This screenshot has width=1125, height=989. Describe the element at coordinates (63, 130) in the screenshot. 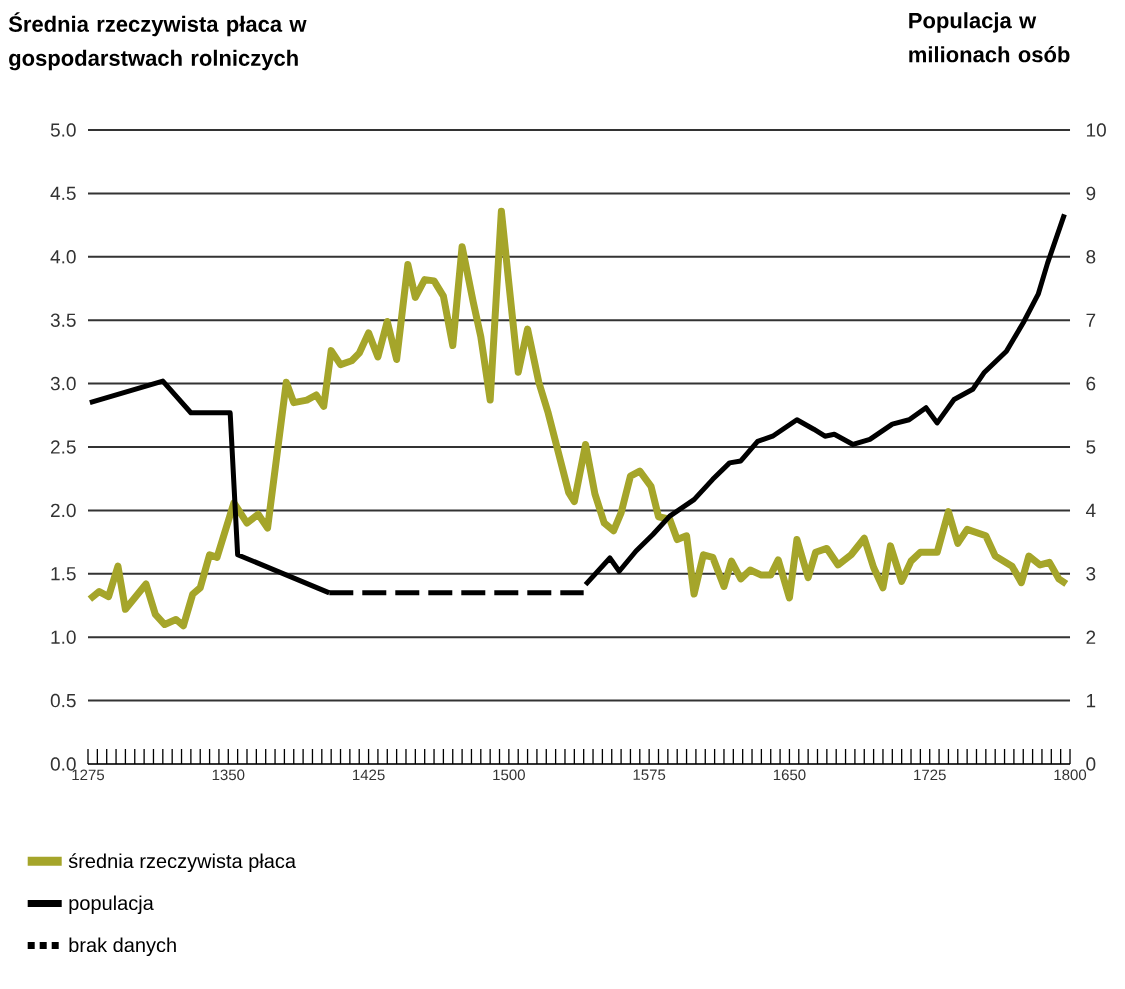

I see `y-tick-label: 5.0` at that location.